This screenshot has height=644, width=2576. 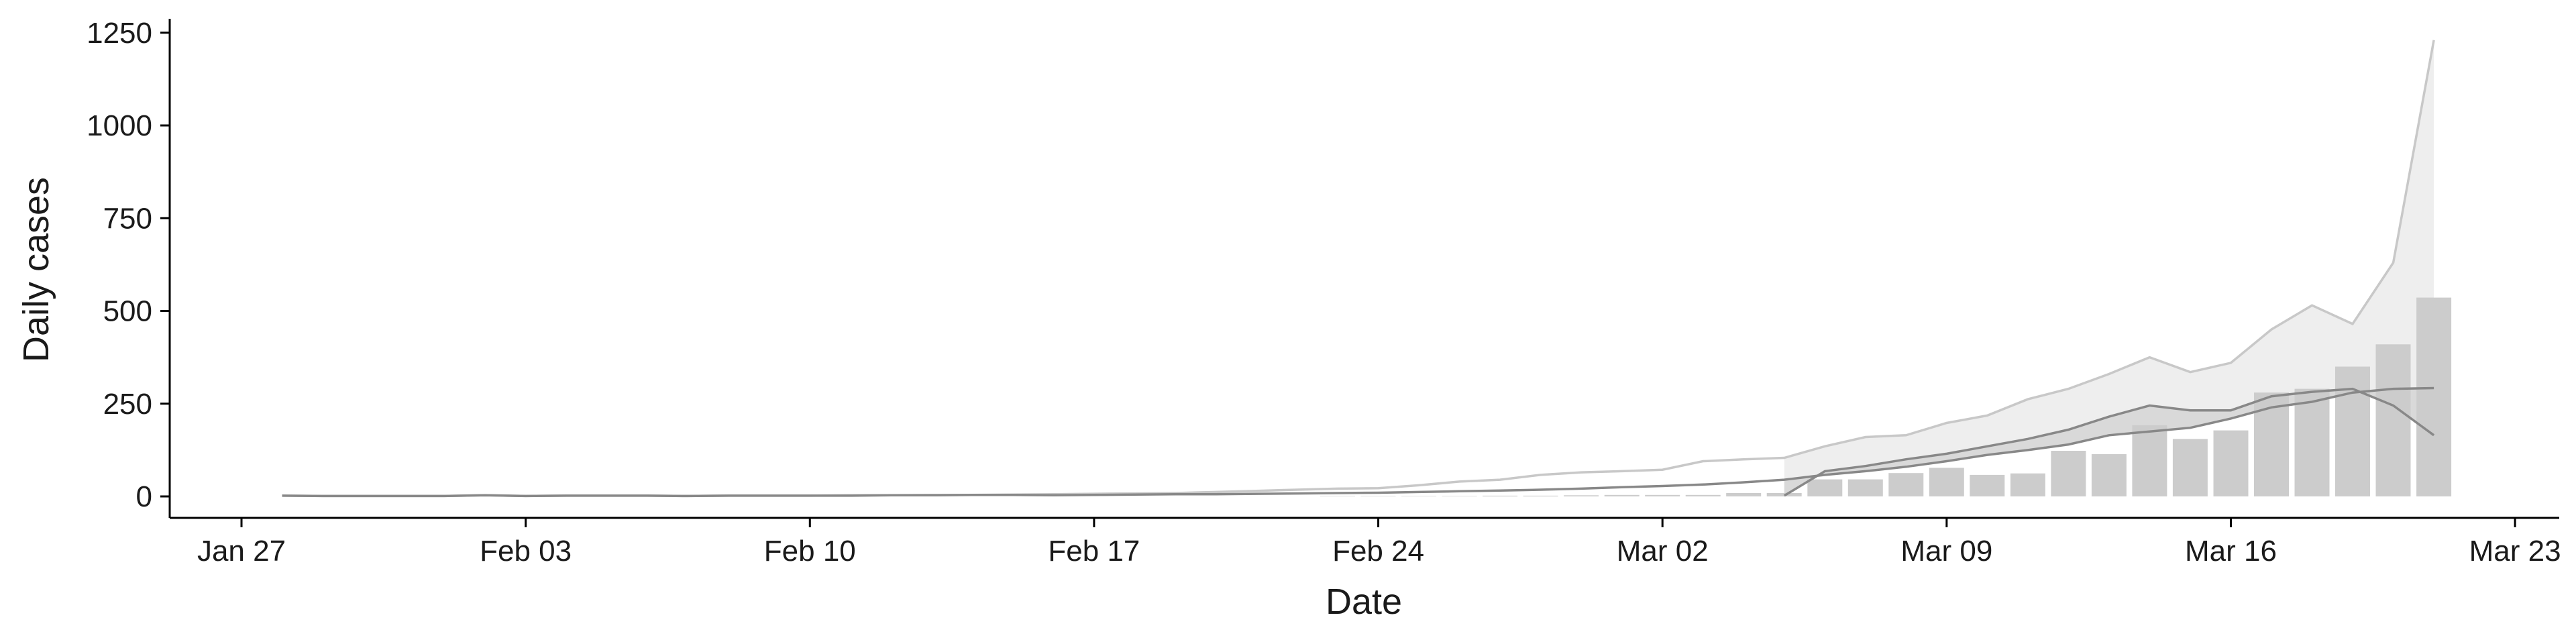 What do you see at coordinates (1378, 551) in the screenshot?
I see `x-tick-label: Feb 24` at bounding box center [1378, 551].